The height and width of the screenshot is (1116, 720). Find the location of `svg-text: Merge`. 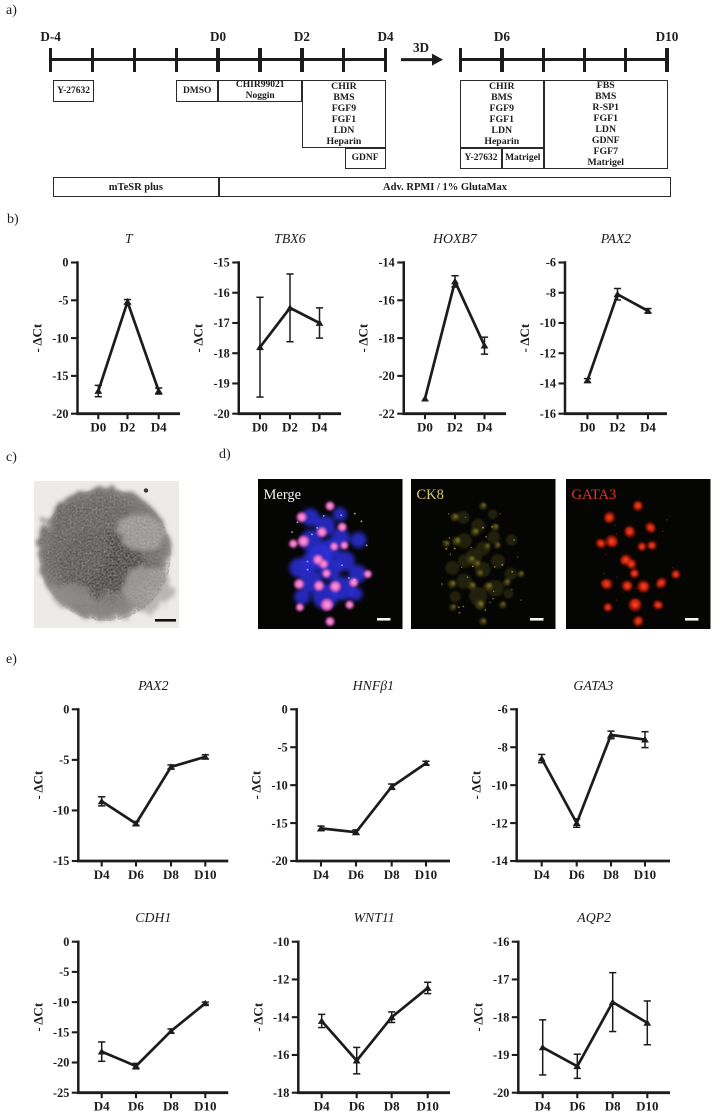

svg-text: Merge is located at coordinates (283, 495).